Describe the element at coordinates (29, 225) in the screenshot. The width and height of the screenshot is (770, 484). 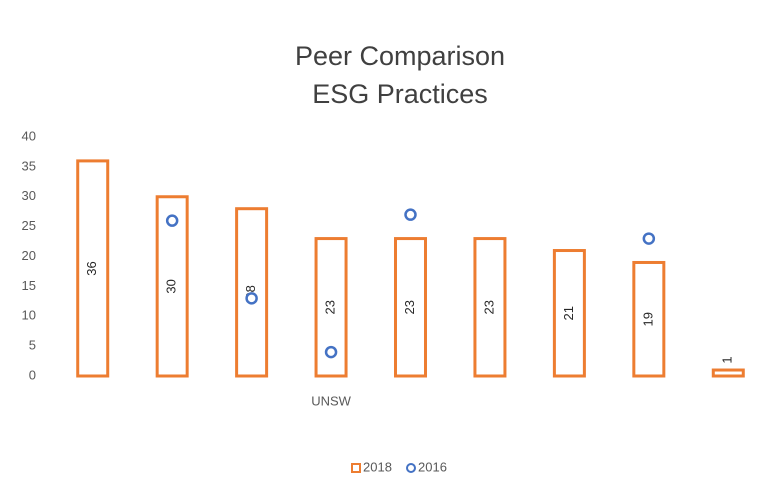
I see `y-tick-label: 25` at that location.